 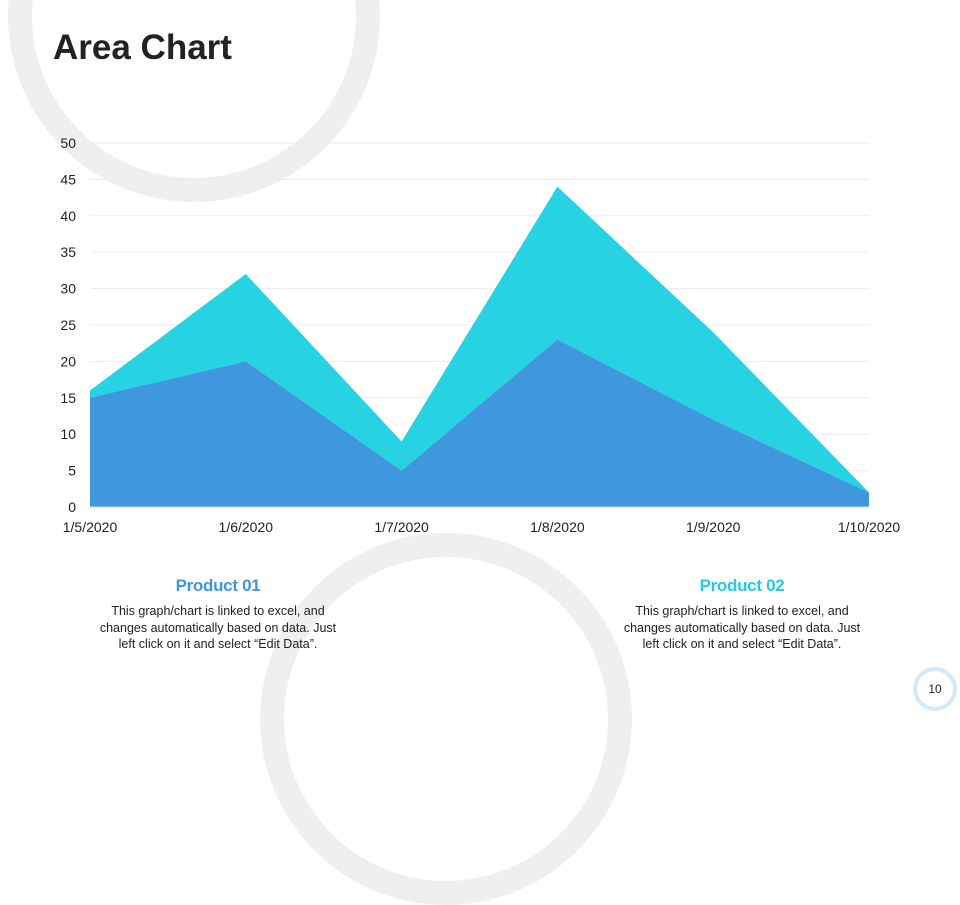 I want to click on x-tick-label-0: 1/5/2020, so click(x=90, y=527).